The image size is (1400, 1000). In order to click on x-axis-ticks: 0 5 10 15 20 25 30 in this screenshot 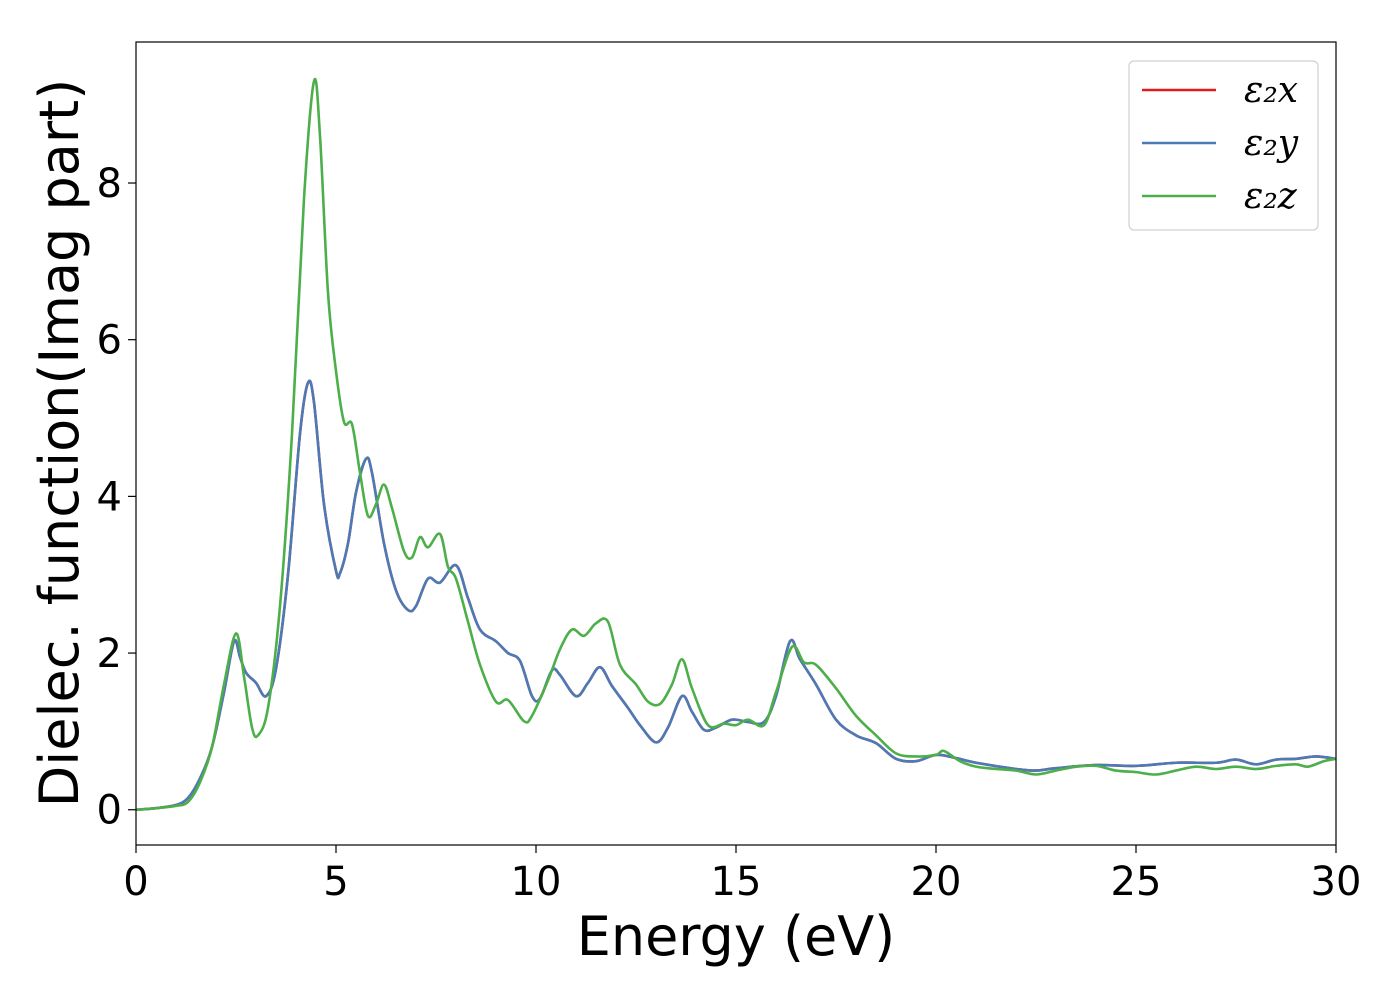, I will do `click(742, 875)`.